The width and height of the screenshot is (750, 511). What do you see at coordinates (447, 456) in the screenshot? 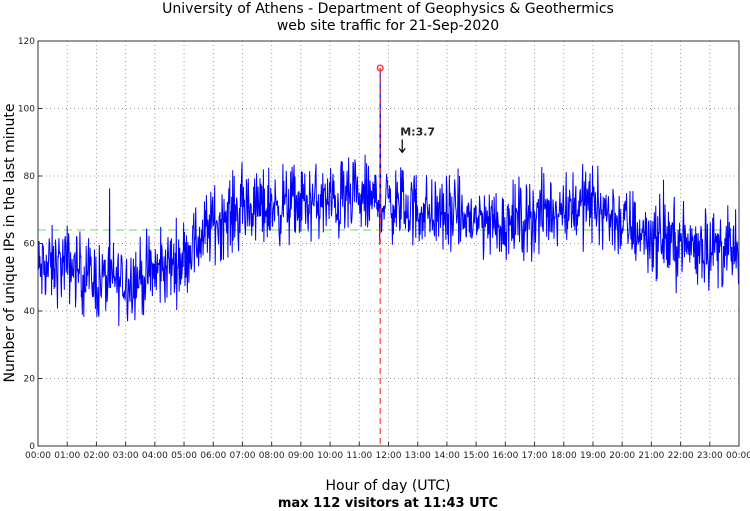
I see `x-tick-label: 14:00` at bounding box center [447, 456].